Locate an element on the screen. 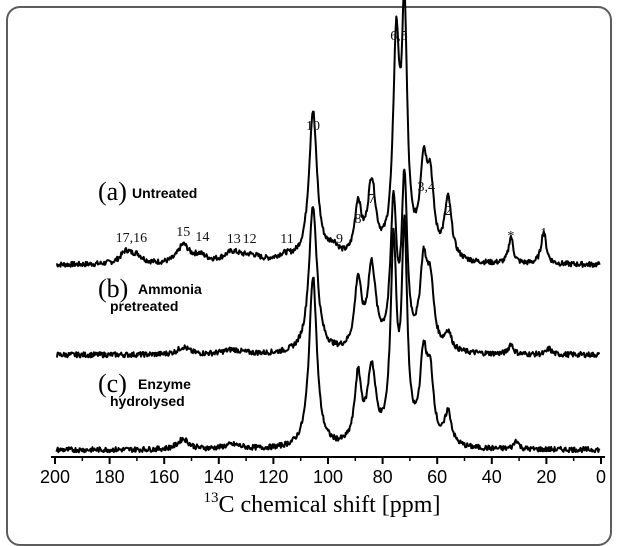 Image resolution: width=622 pixels, height=546 pixels. trace-description-c-0: Enzyme is located at coordinates (164, 384).